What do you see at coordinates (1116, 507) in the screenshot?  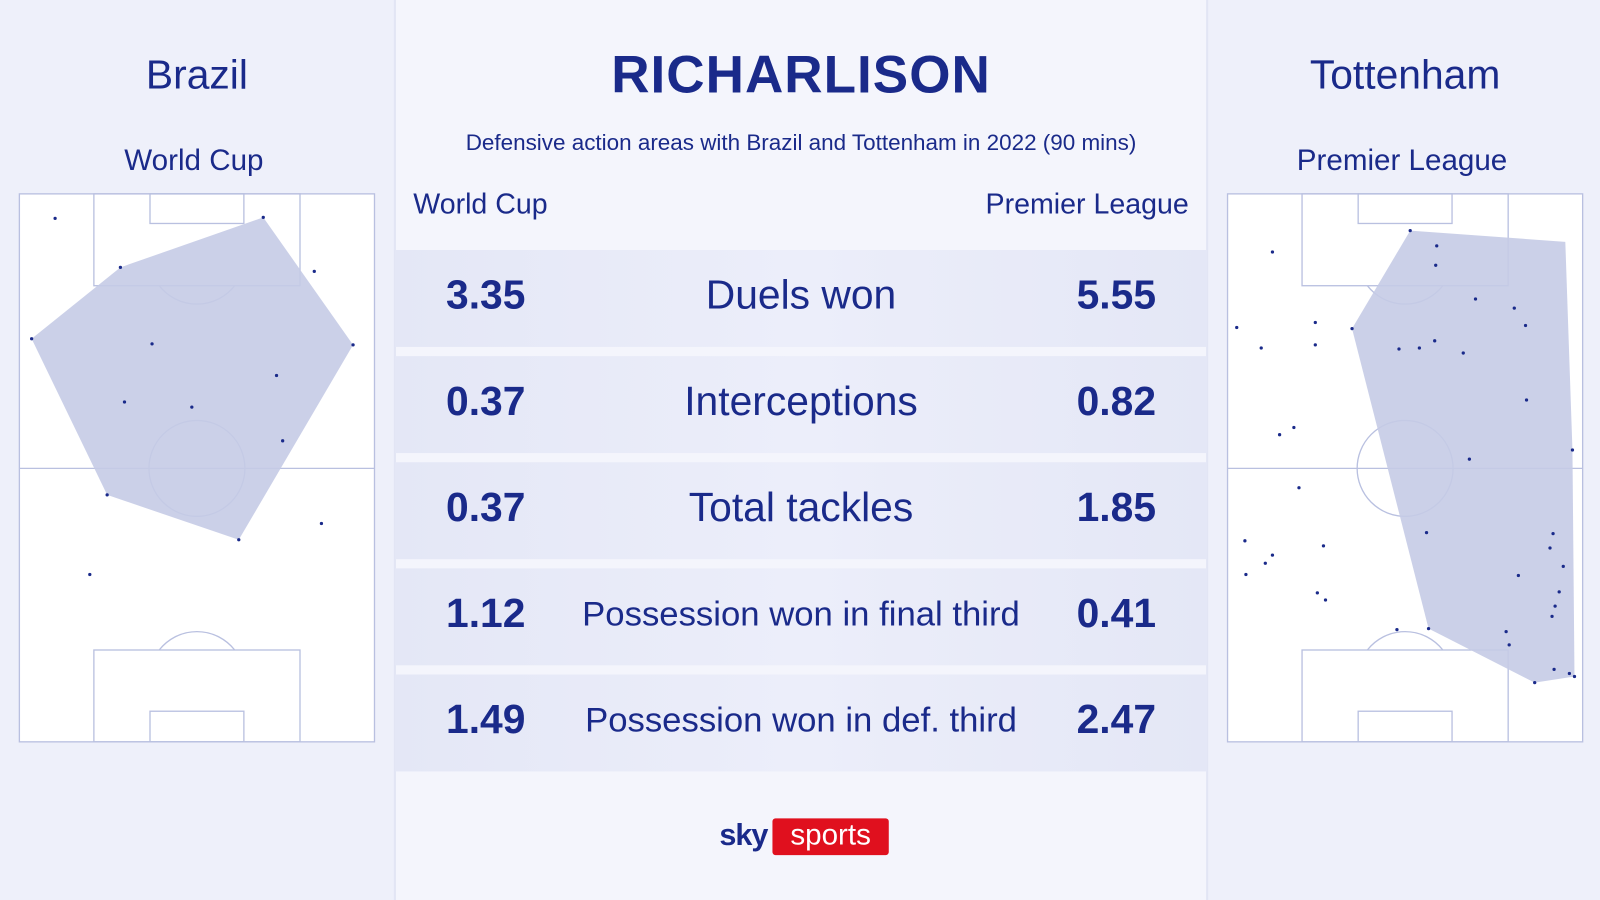 I see `stat-value: 1.85` at bounding box center [1116, 507].